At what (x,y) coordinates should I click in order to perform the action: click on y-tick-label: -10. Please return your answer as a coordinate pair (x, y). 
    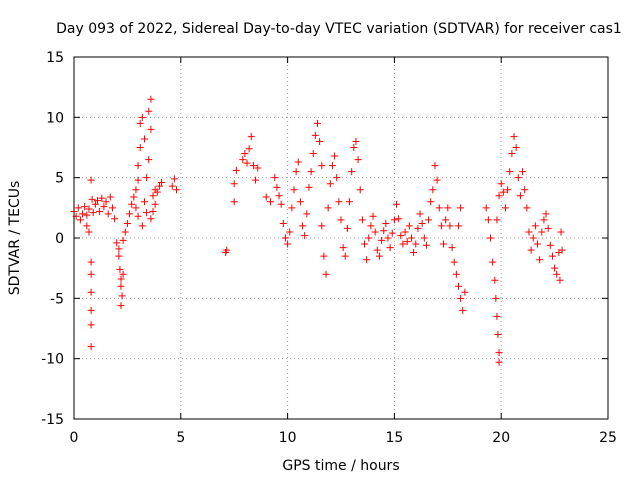
    Looking at the image, I should click on (52, 360).